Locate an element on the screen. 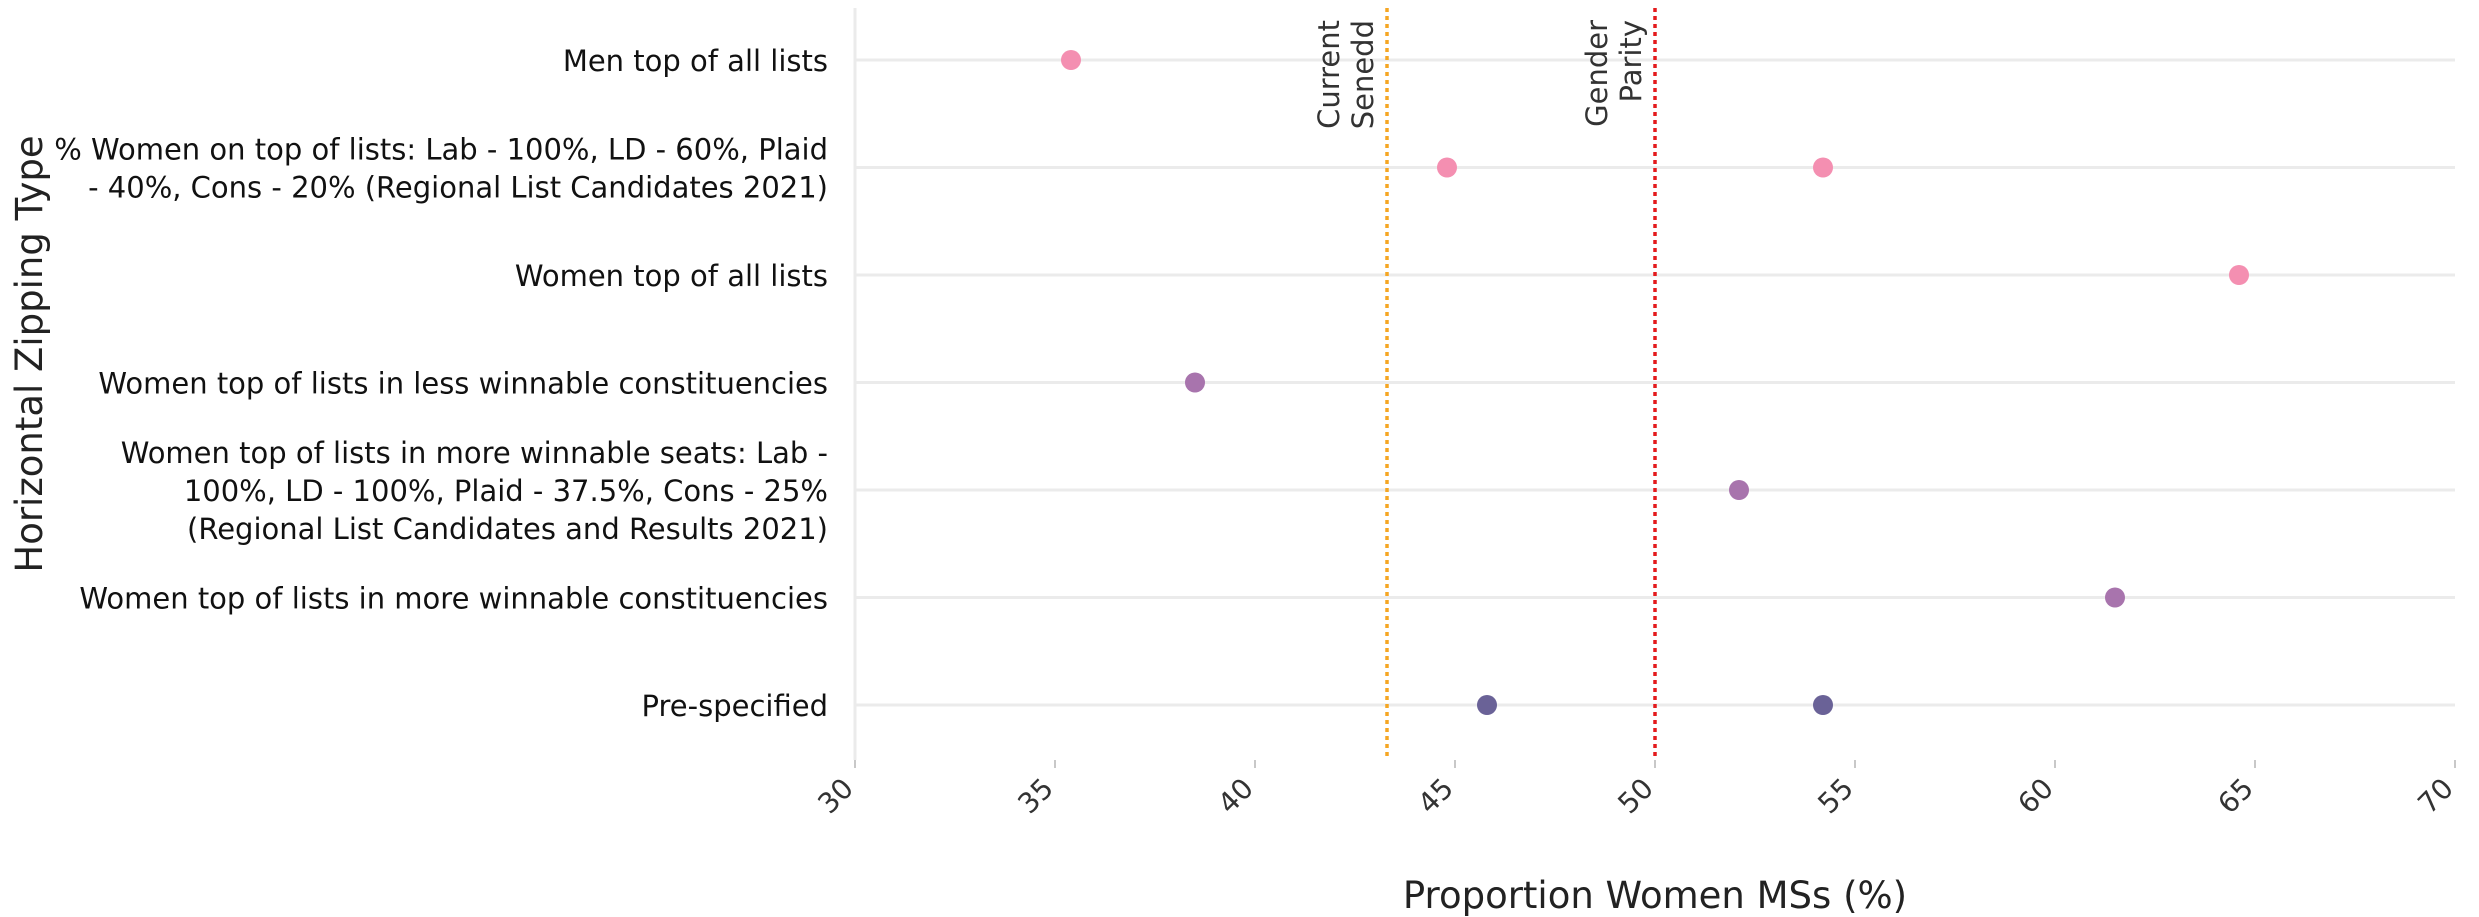 The image size is (2479, 917). category-label-line: Pre-specified is located at coordinates (735, 706).